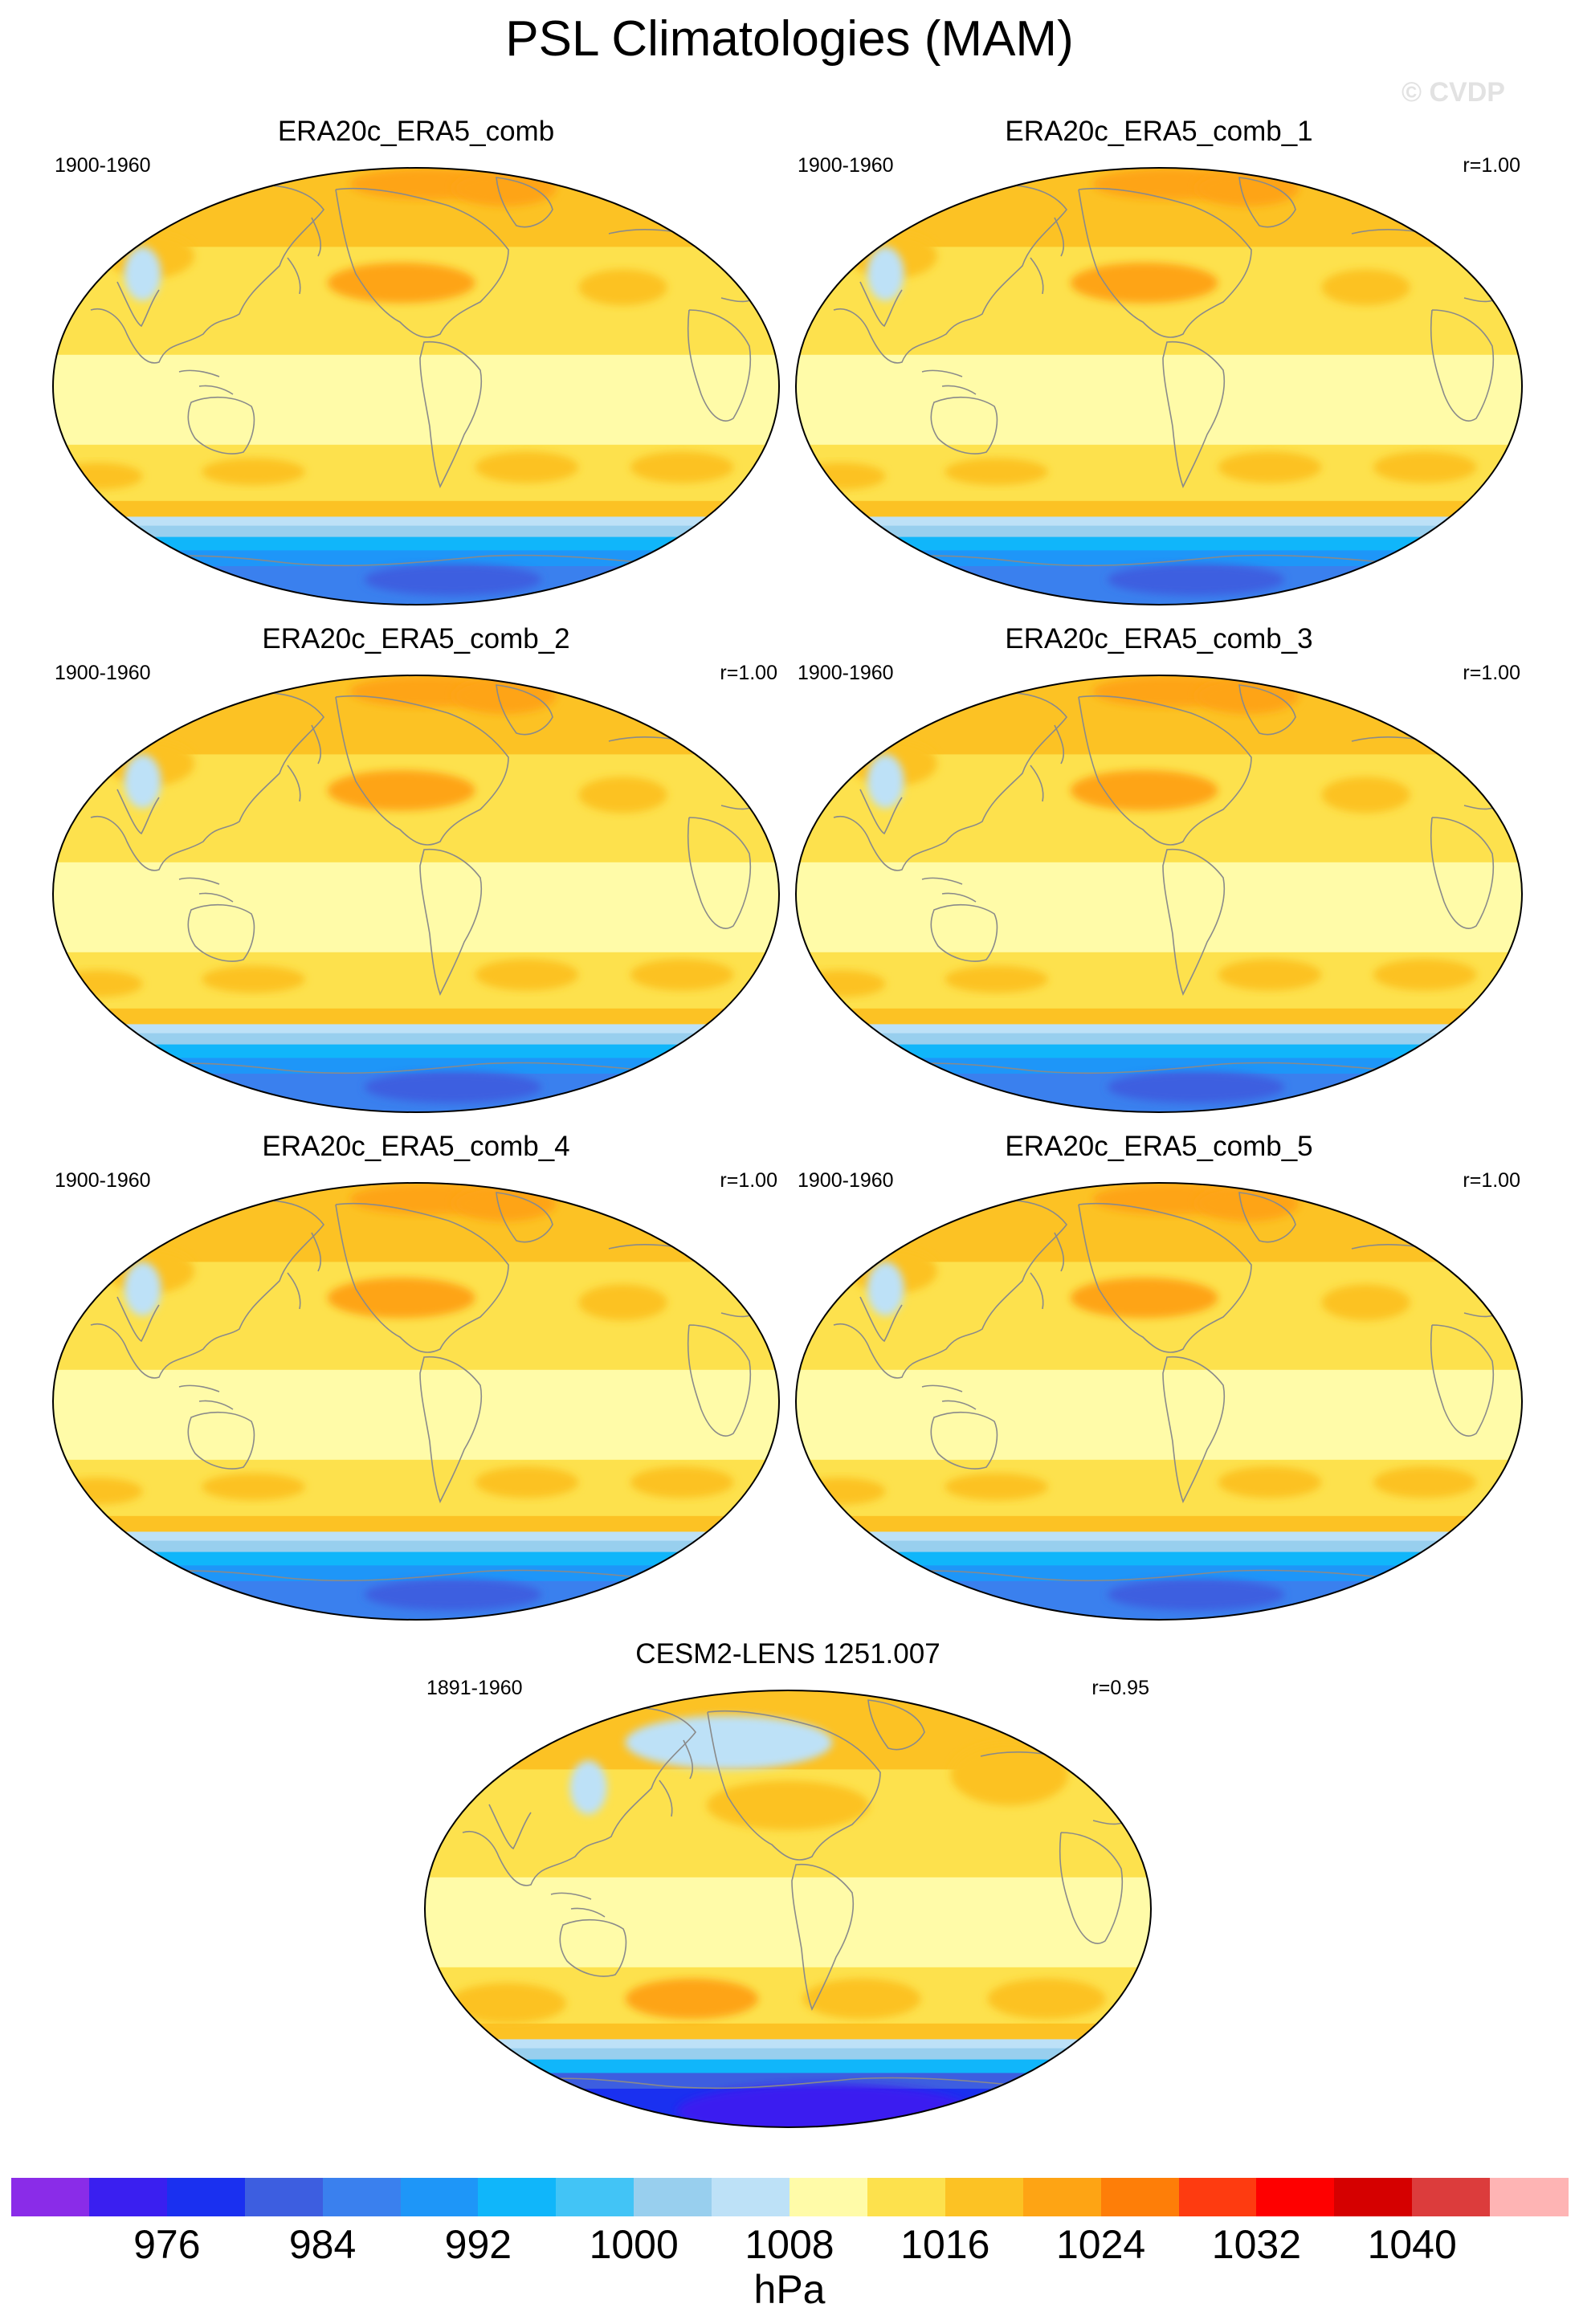  What do you see at coordinates (789, 2290) in the screenshot?
I see `colorbar-unit-label: hPa` at bounding box center [789, 2290].